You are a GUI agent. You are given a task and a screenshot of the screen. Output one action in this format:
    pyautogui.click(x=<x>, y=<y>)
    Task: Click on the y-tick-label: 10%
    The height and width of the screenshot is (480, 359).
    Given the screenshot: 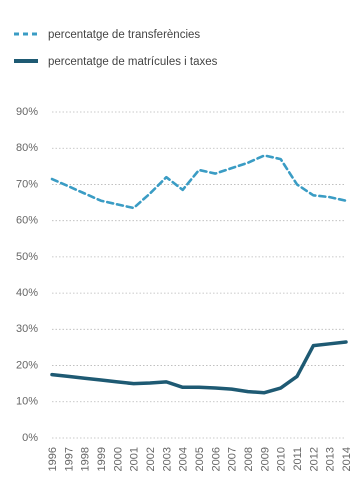 What is the action you would take?
    pyautogui.click(x=27, y=402)
    